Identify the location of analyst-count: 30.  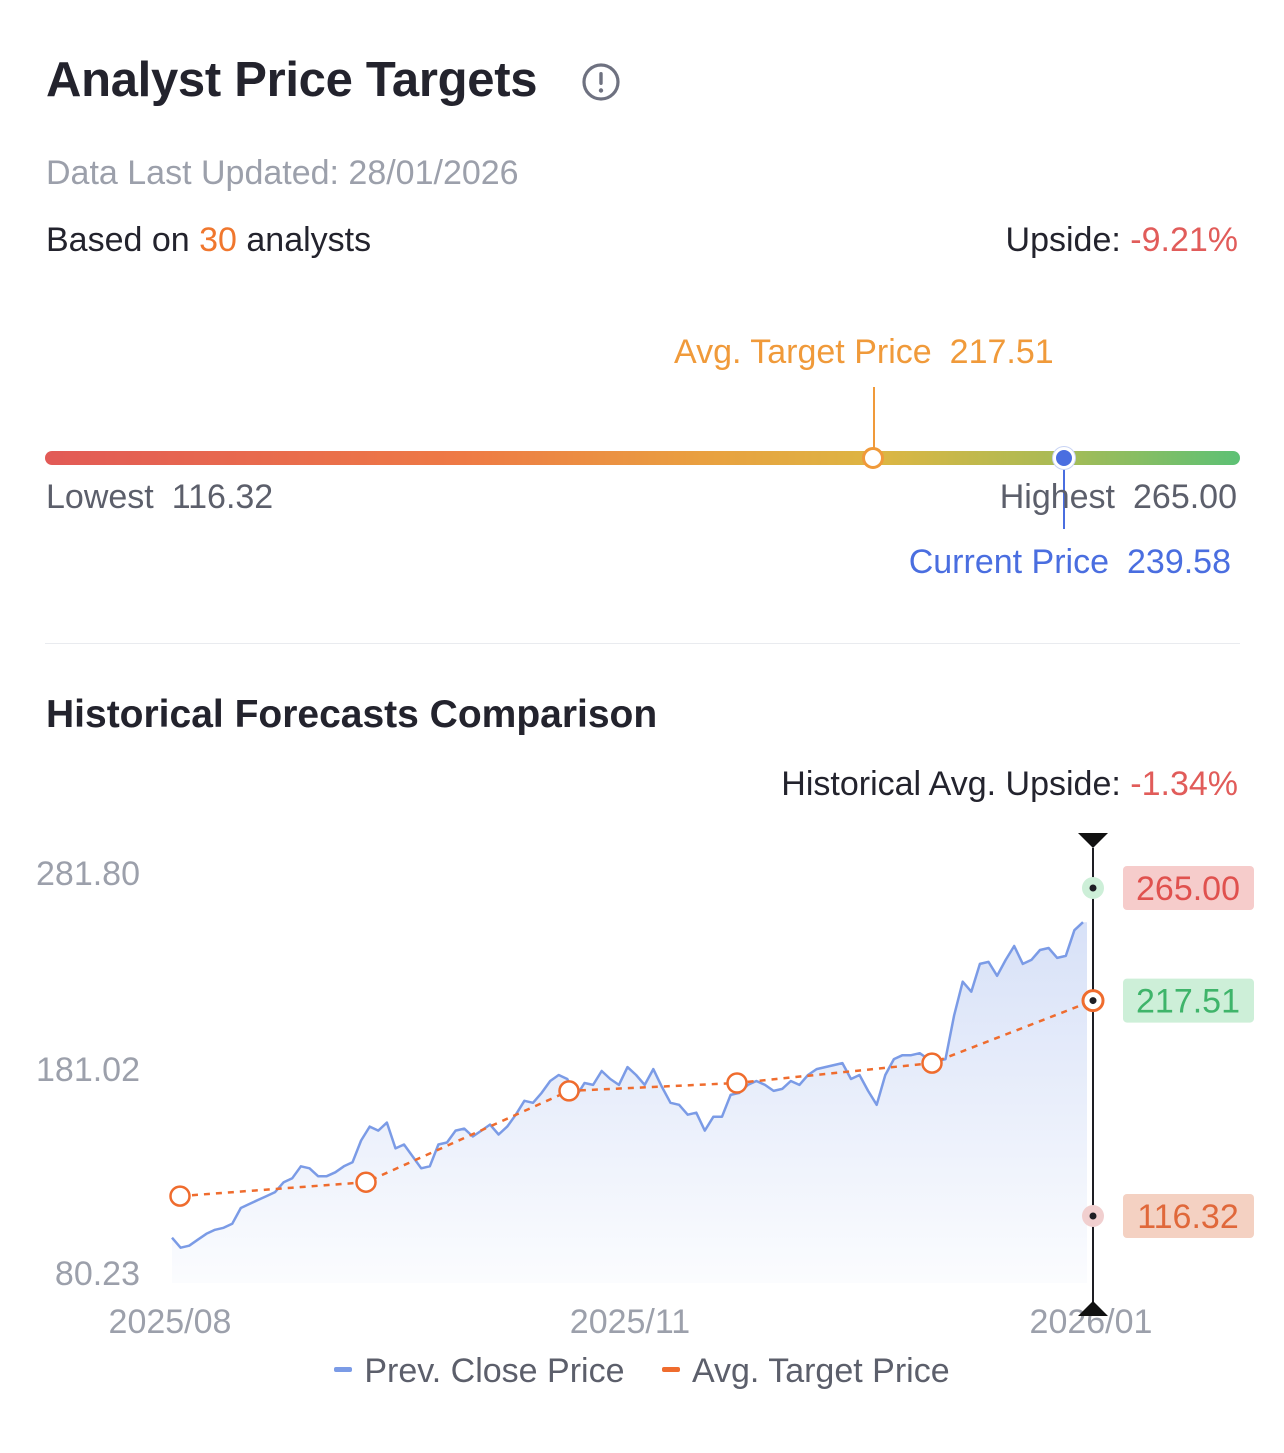
(218, 240).